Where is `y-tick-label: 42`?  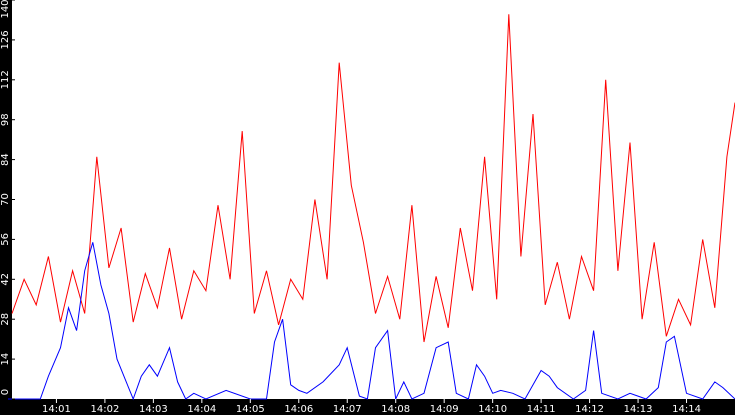 y-tick-label: 42 is located at coordinates (5, 279).